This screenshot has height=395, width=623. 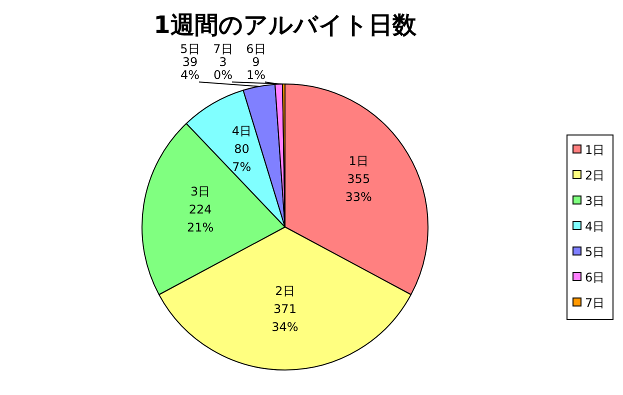 What do you see at coordinates (256, 75) in the screenshot?
I see `text: 1%` at bounding box center [256, 75].